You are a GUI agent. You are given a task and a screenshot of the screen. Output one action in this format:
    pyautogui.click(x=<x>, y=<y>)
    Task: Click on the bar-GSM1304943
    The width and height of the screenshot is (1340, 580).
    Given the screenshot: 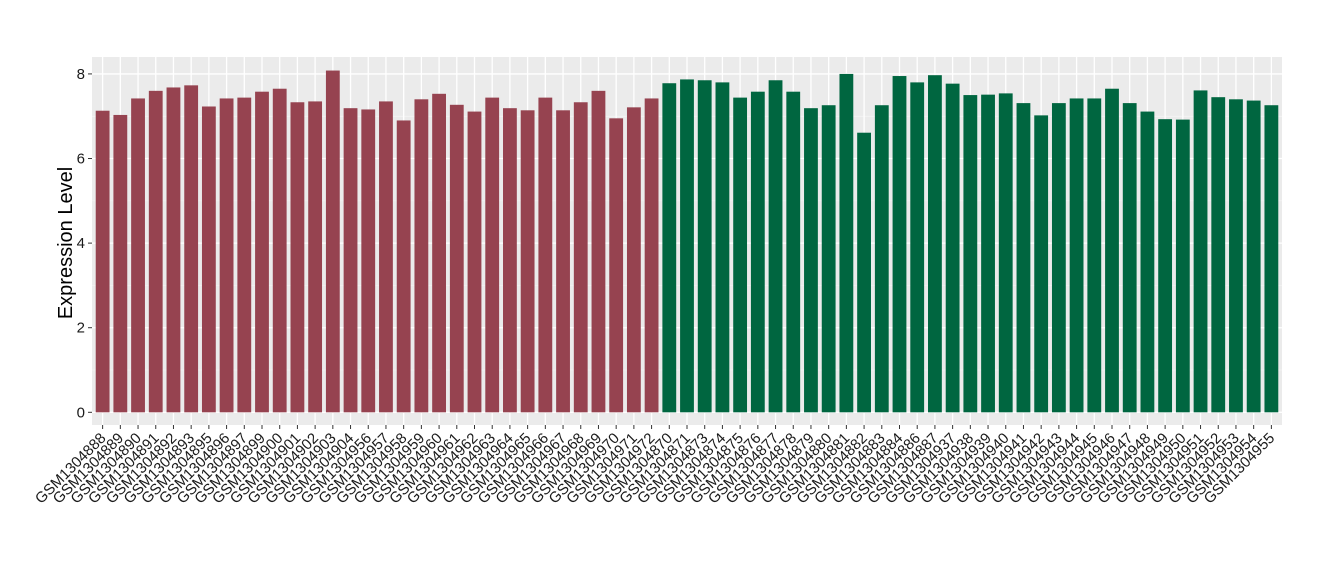 What is the action you would take?
    pyautogui.click(x=1058, y=258)
    